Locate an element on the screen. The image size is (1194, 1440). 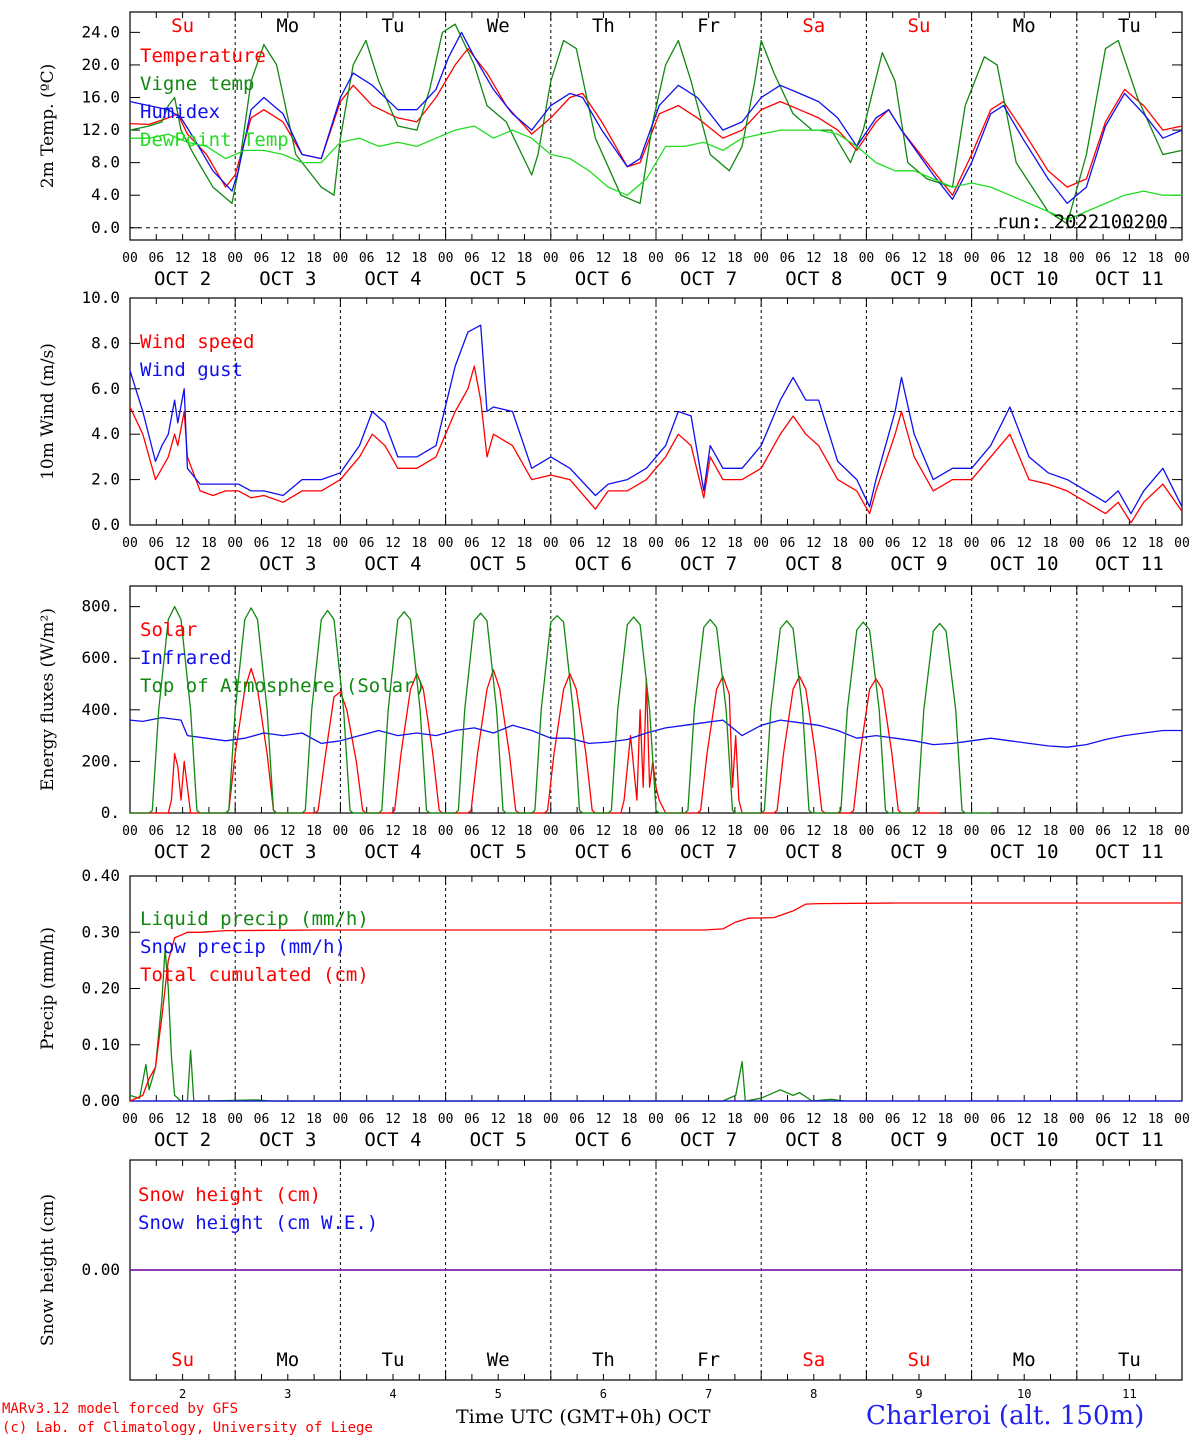
date-label: OCT 9 is located at coordinates (918, 1140).